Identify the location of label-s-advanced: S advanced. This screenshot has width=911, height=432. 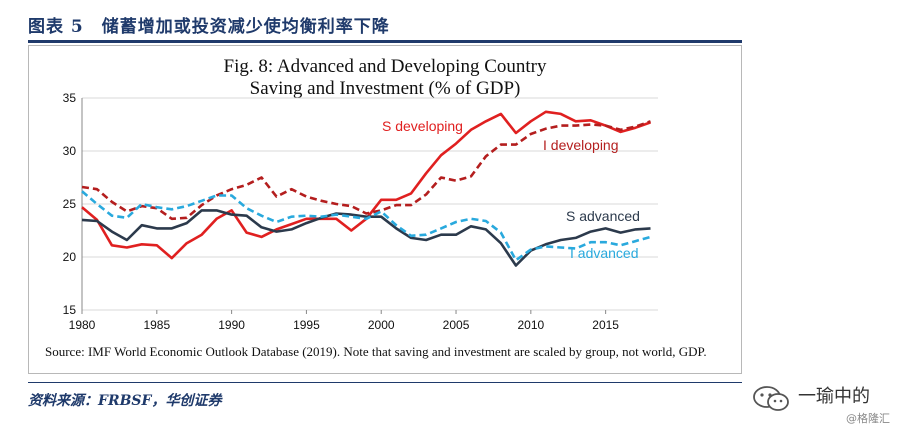
(603, 216).